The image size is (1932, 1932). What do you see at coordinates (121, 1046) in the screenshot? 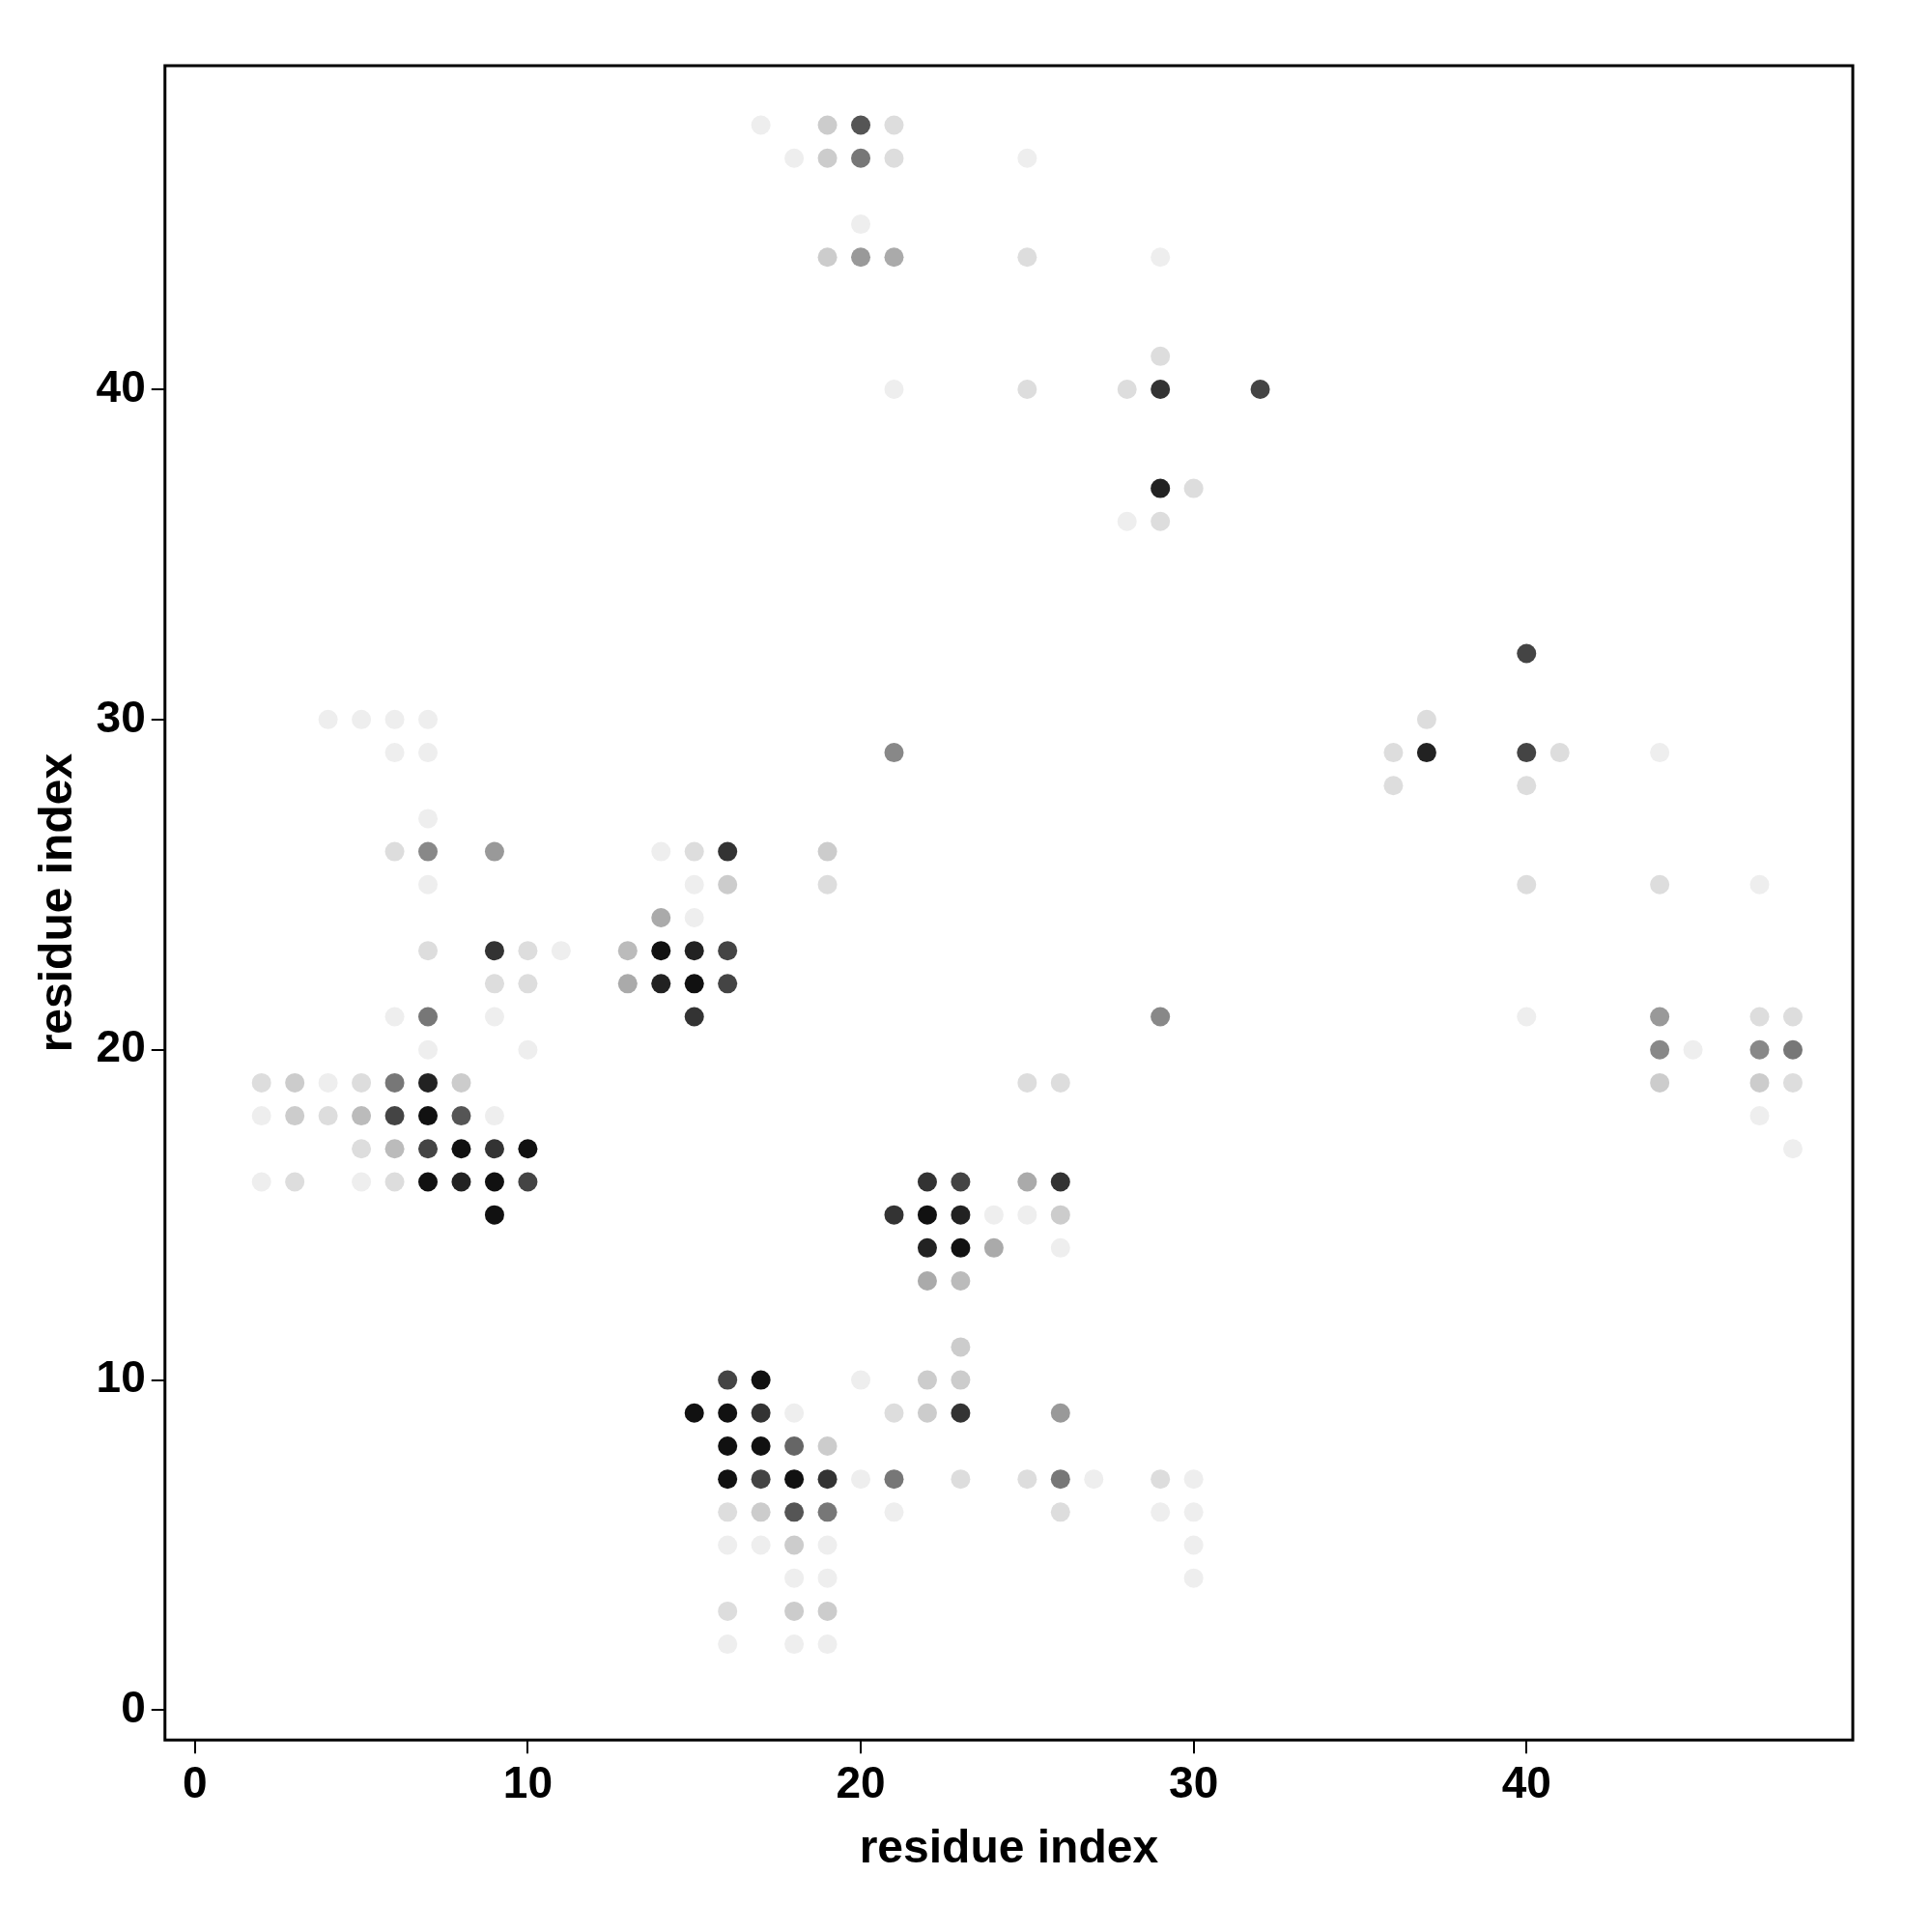
I see `y-tick-label: 20` at bounding box center [121, 1046].